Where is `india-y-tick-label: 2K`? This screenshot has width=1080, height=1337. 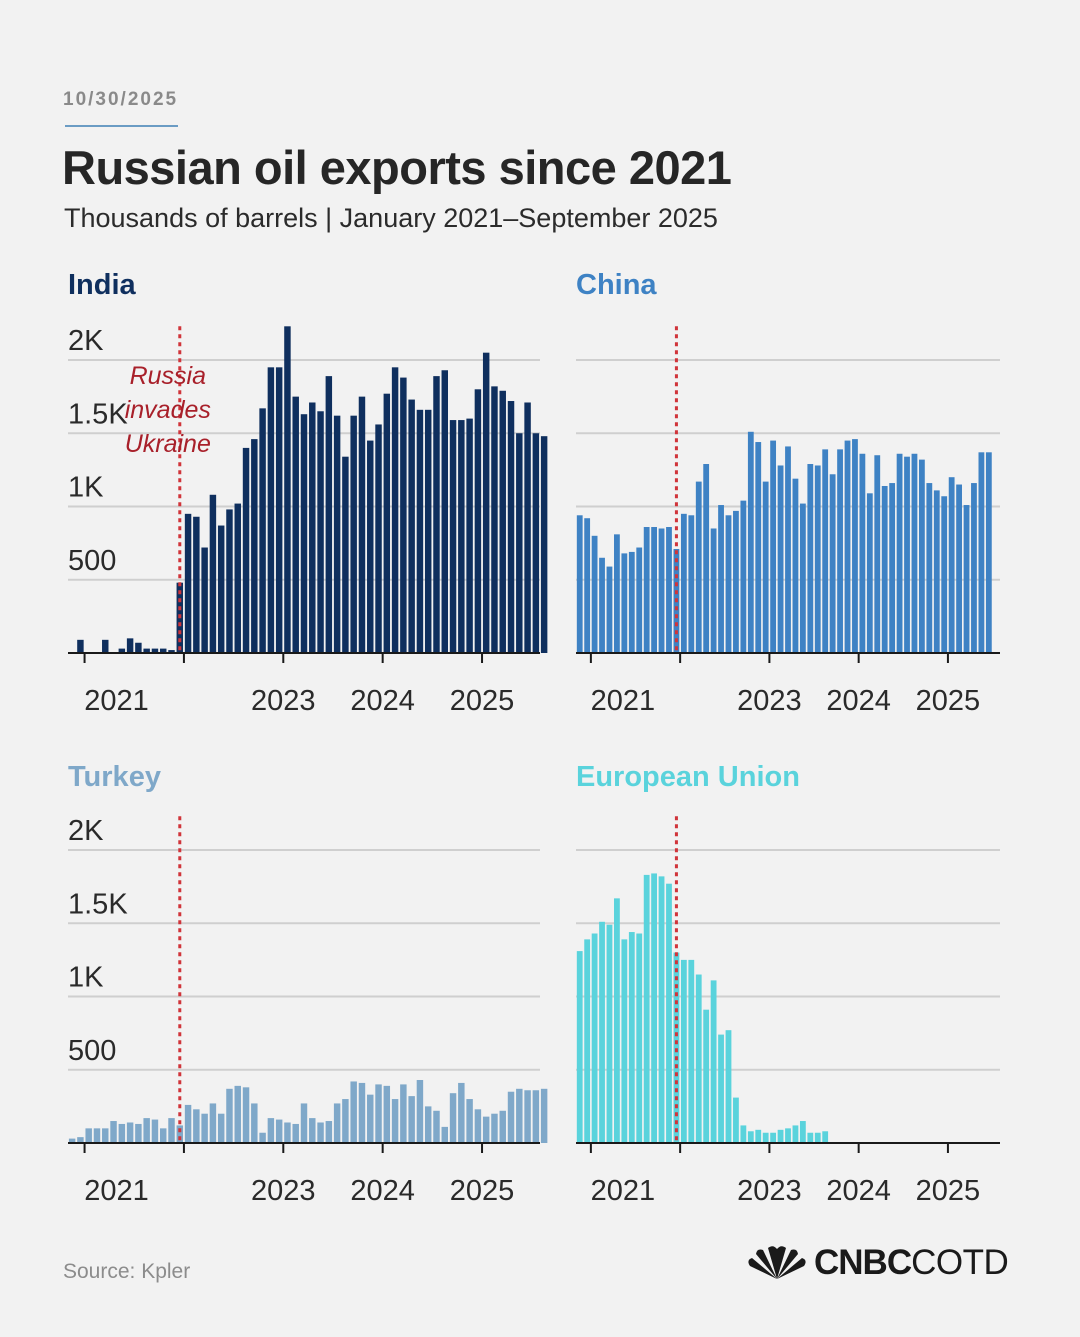
india-y-tick-label: 2K is located at coordinates (86, 341).